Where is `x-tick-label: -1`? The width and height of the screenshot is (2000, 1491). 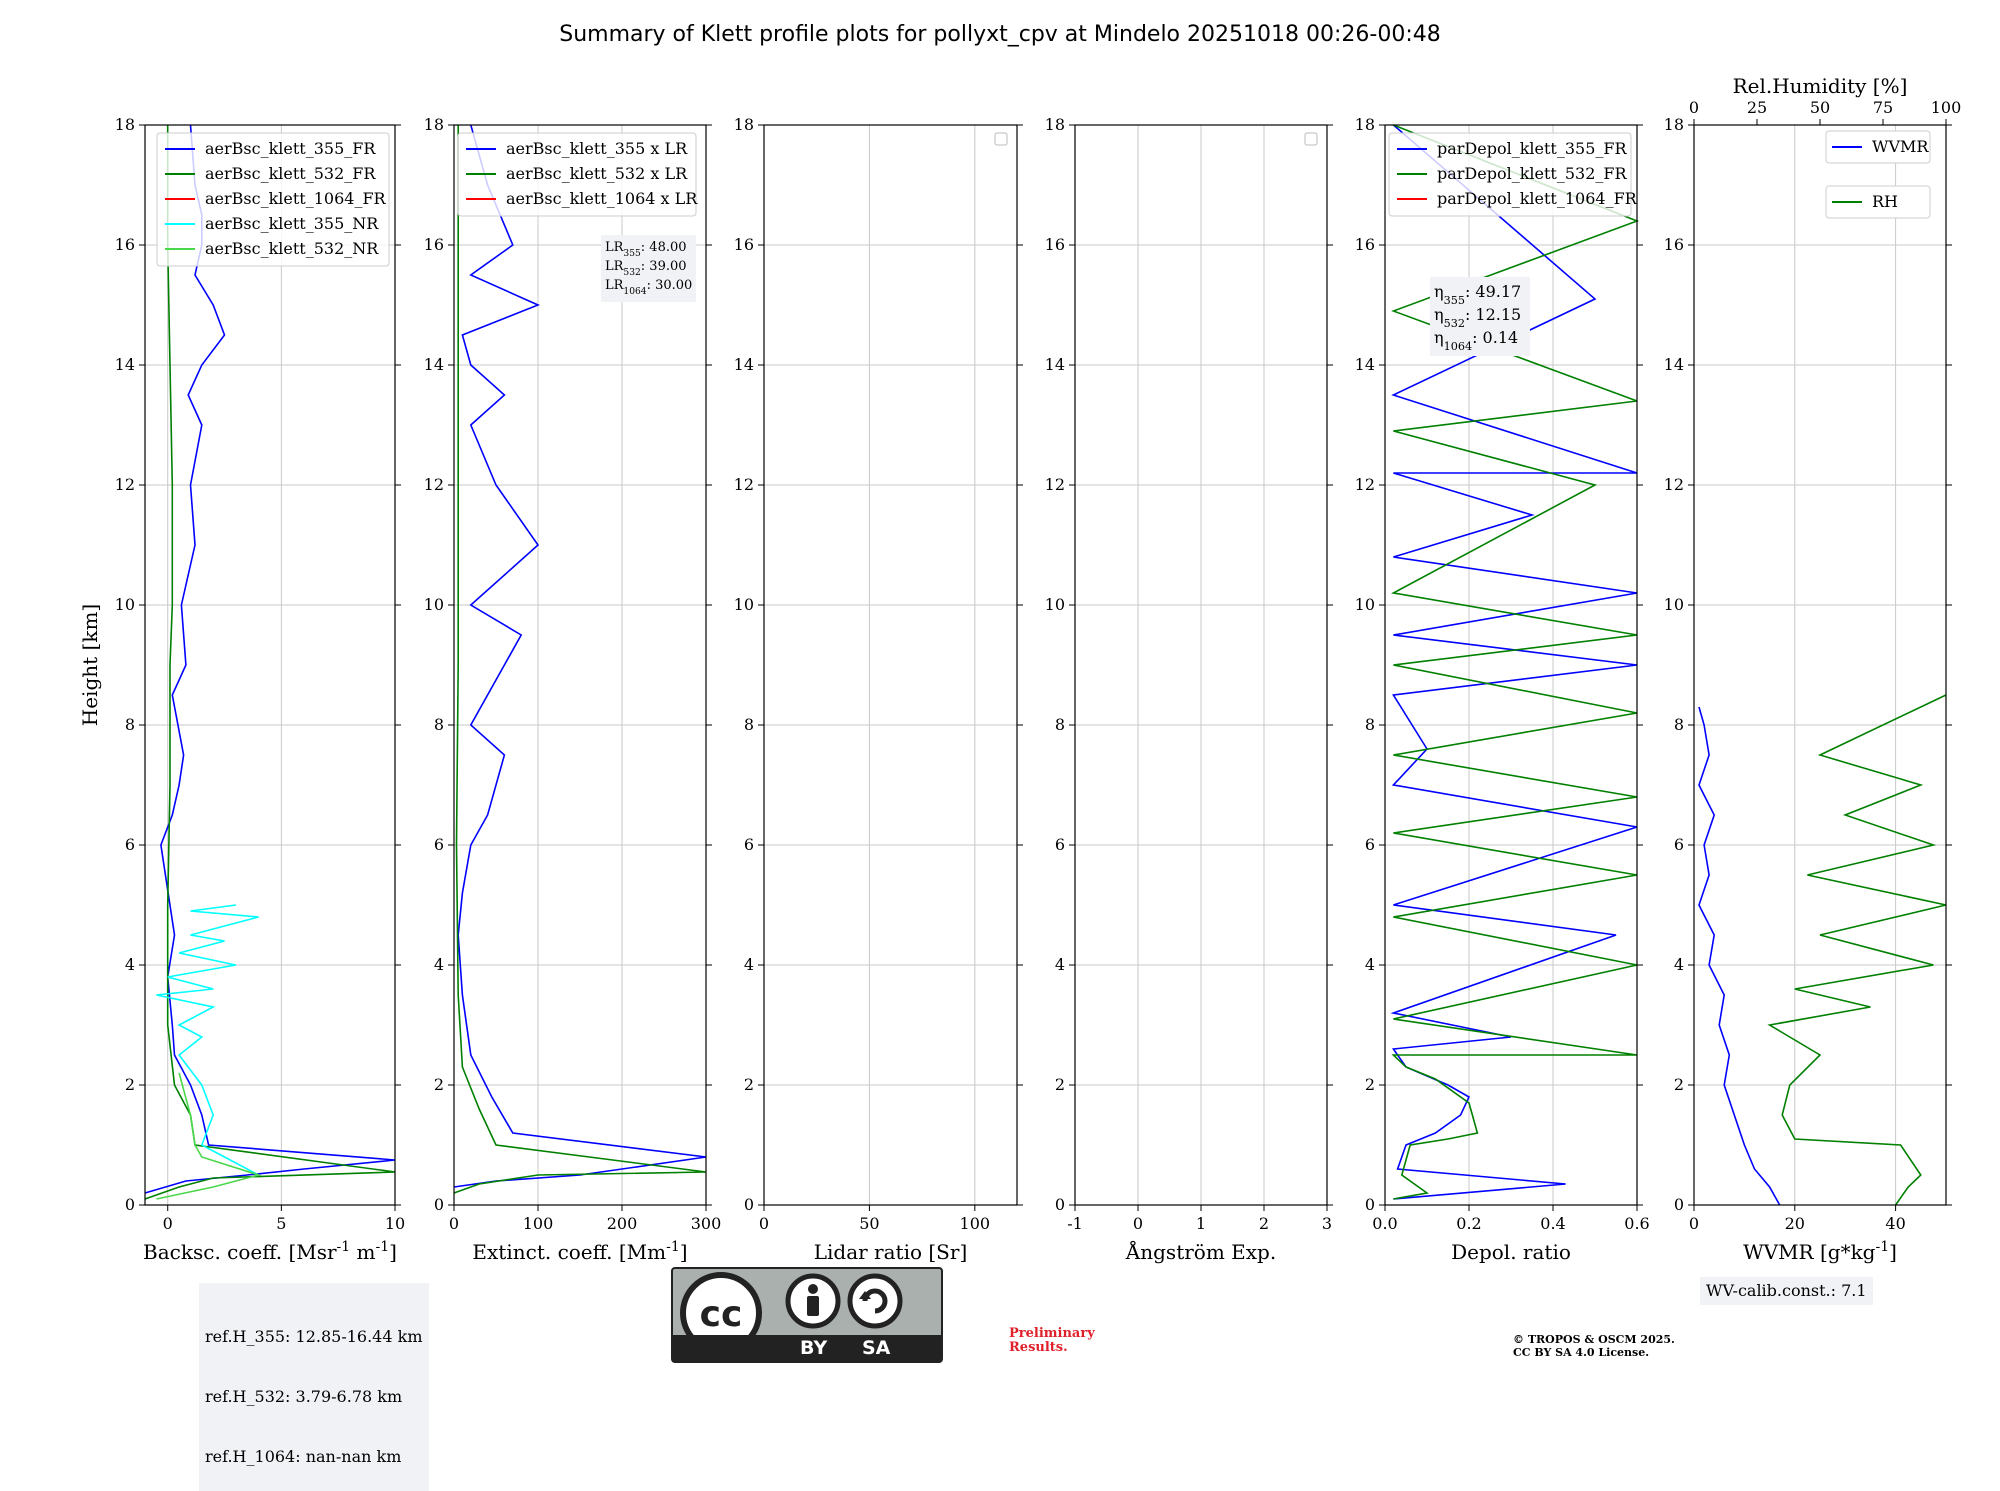
x-tick-label: -1 is located at coordinates (1075, 1223).